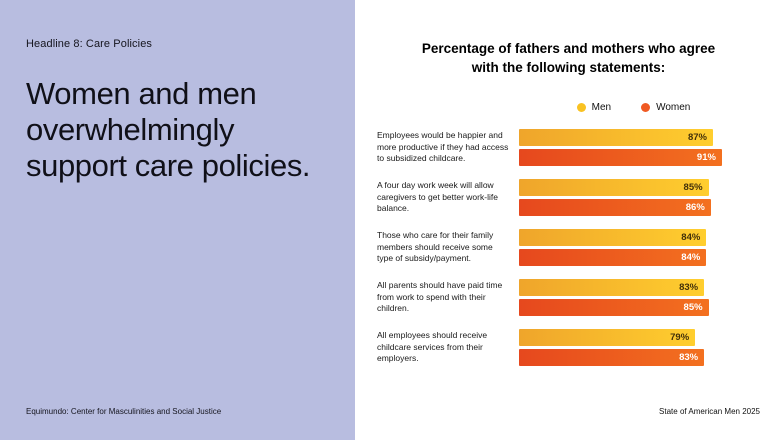 This screenshot has height=440, width=782. I want to click on bar-value-women: 83%, so click(689, 357).